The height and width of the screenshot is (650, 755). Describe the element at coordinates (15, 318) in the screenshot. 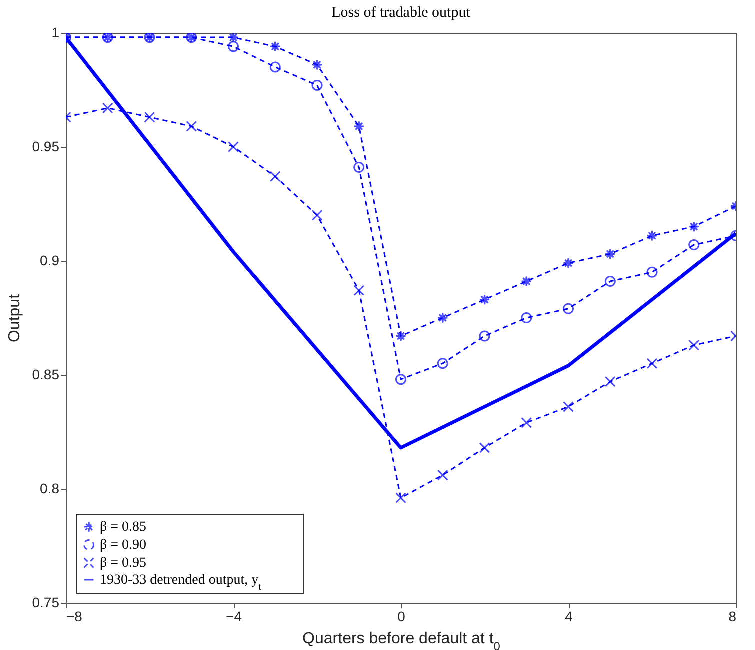

I see `y-axis-title: Output` at that location.